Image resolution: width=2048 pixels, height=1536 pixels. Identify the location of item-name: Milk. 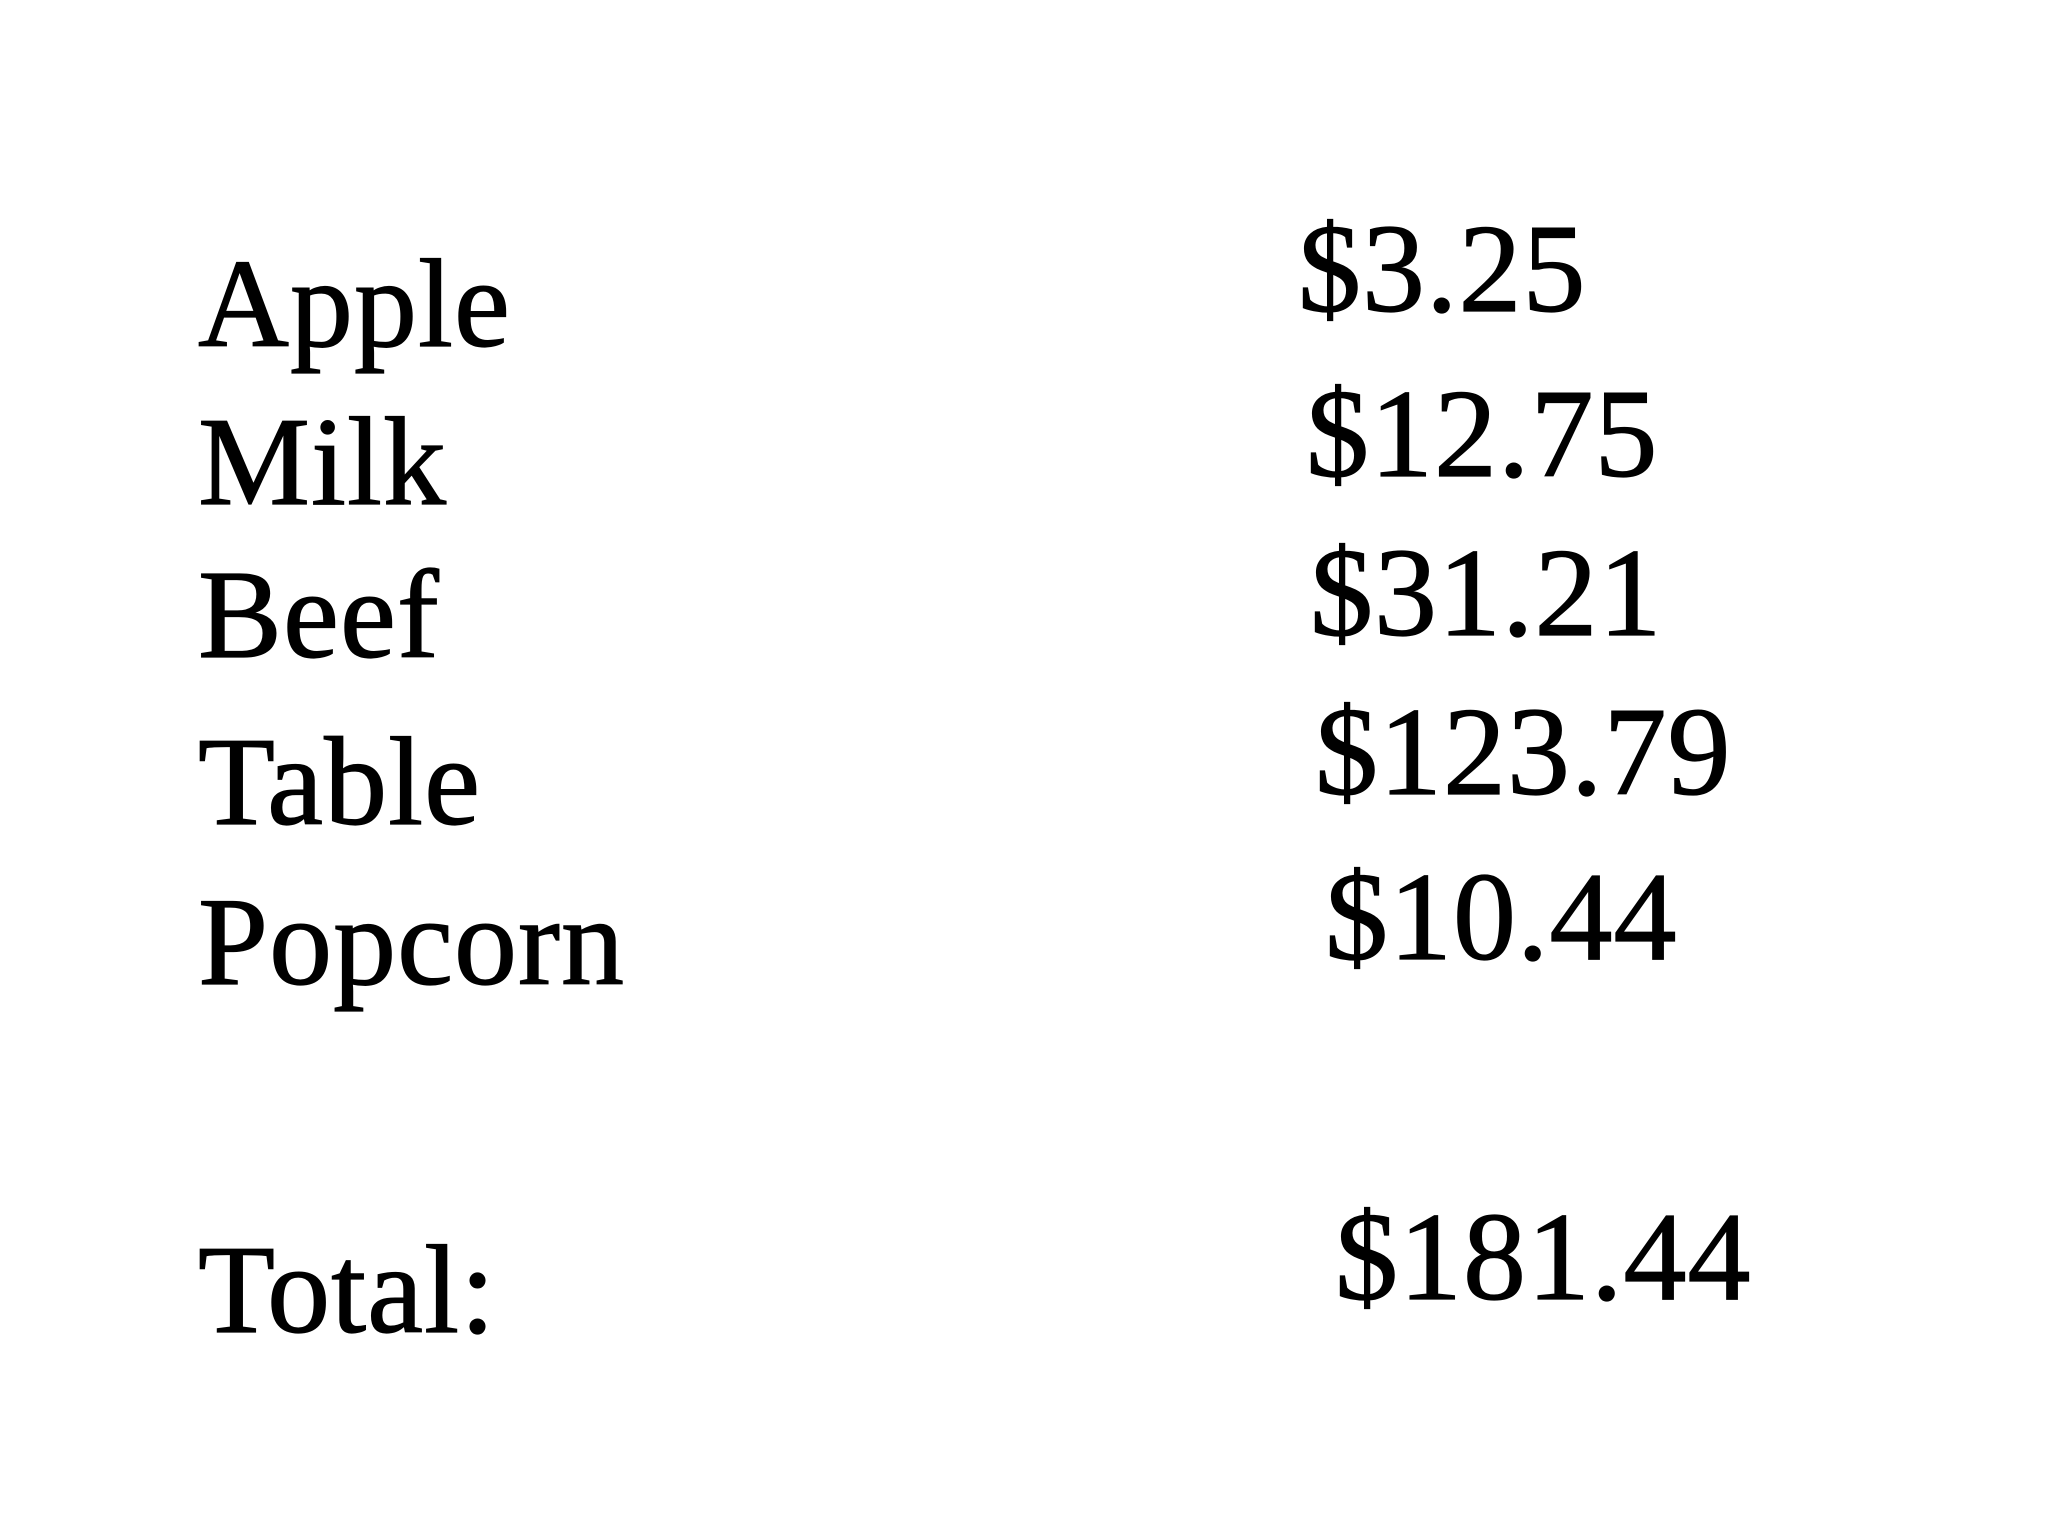
(322, 462).